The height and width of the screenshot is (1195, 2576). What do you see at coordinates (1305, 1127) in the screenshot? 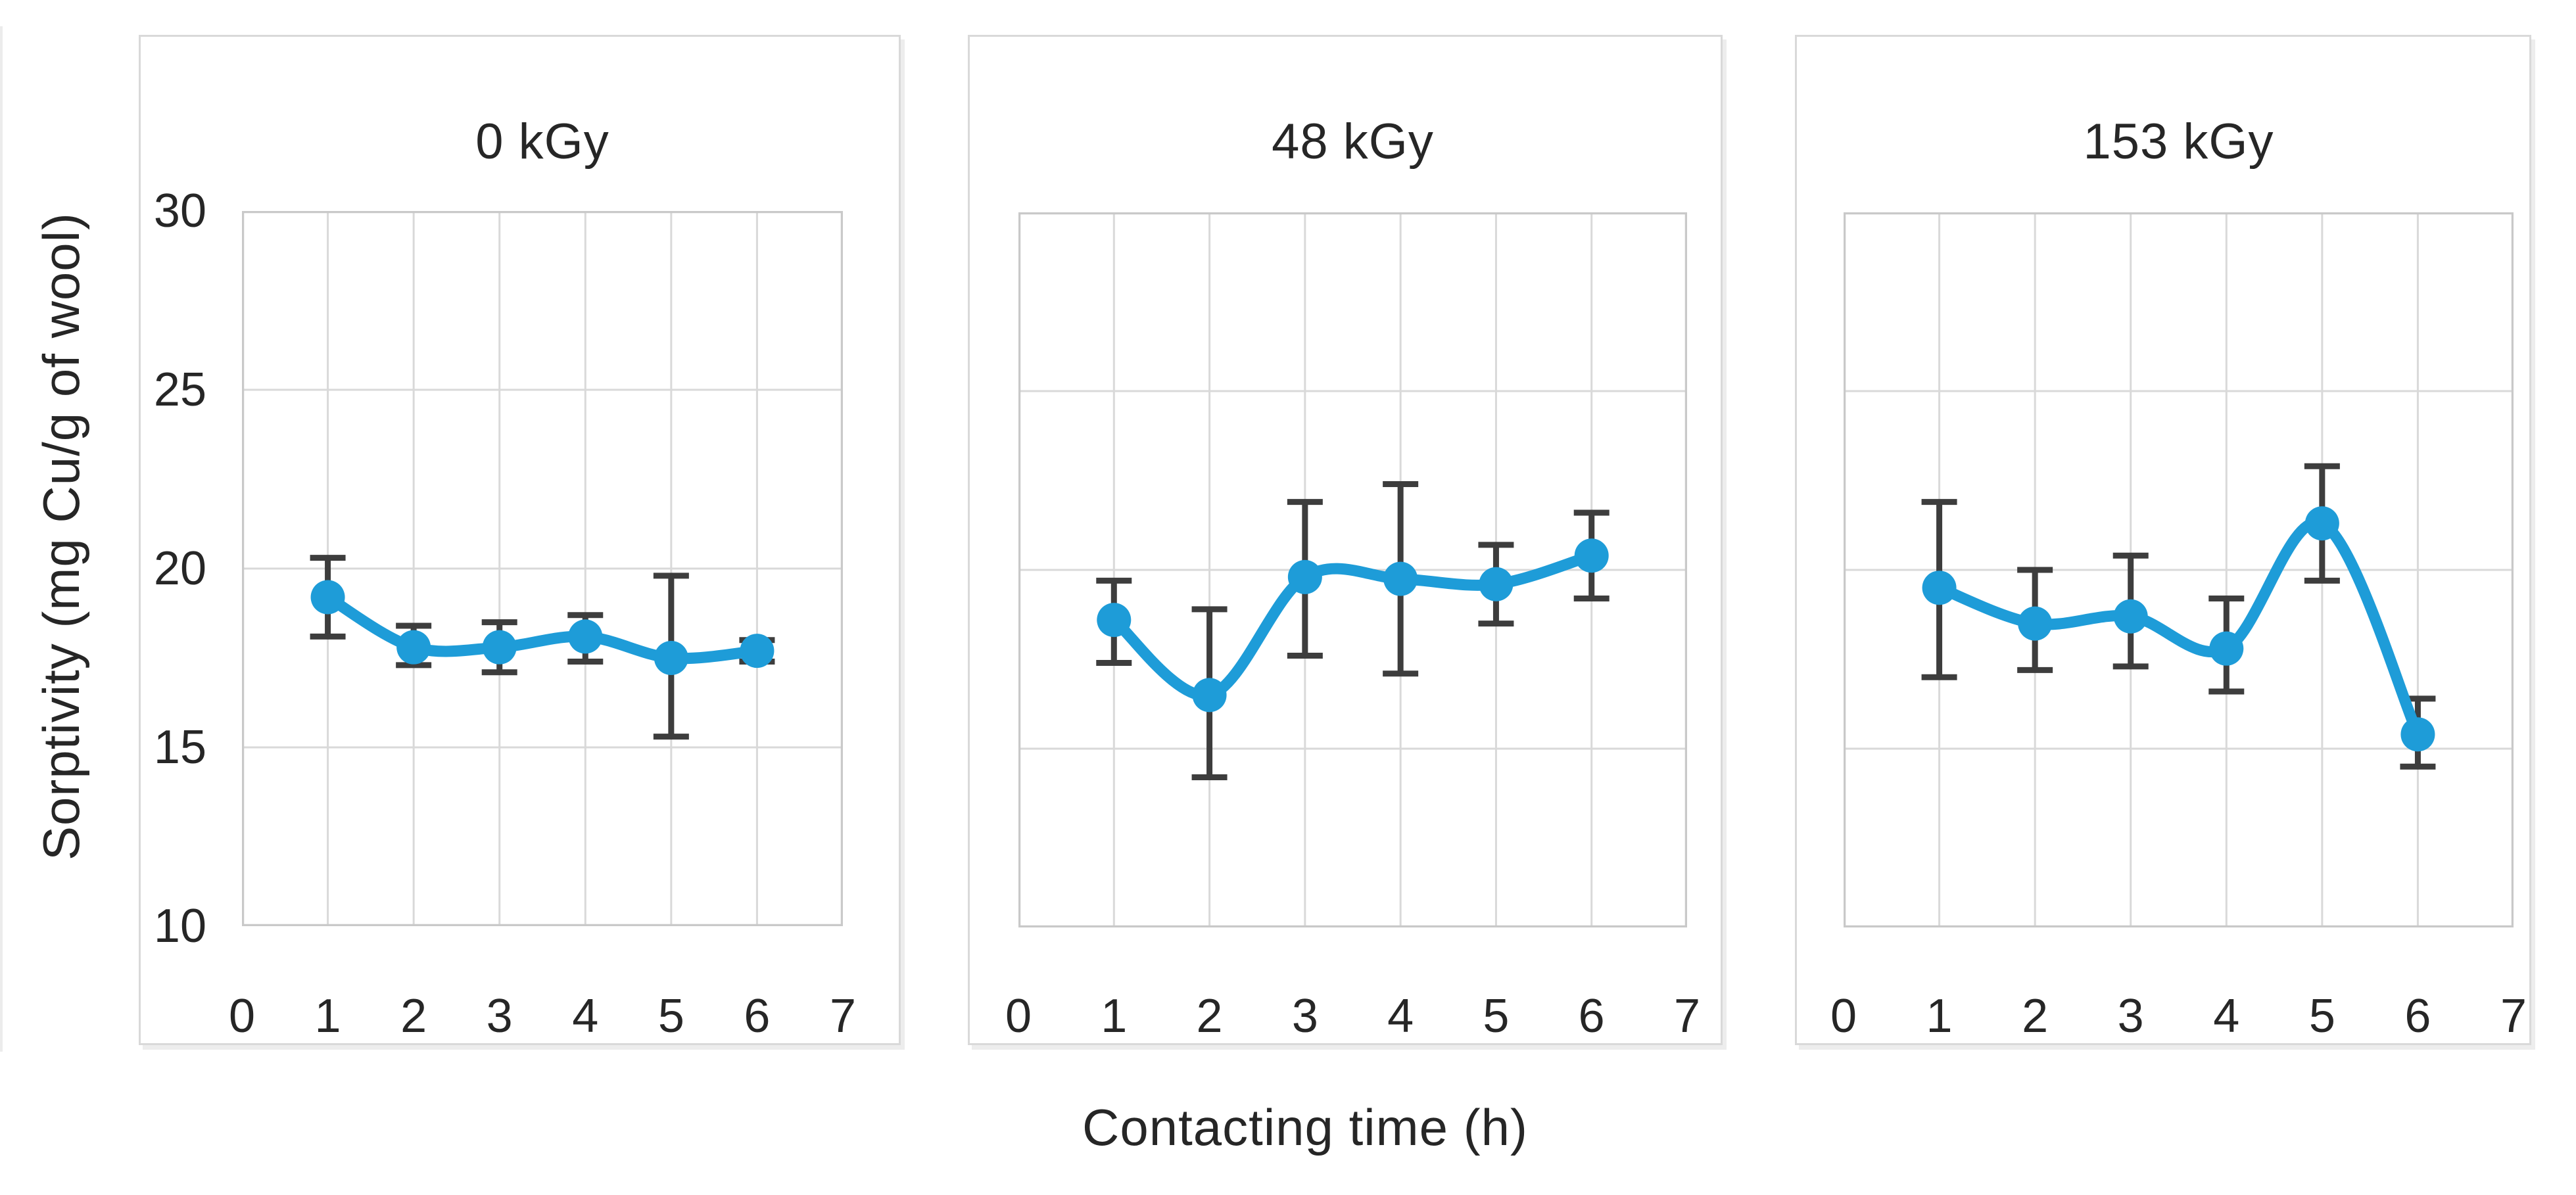
I see `x-axis-title: Contacting time (h)` at bounding box center [1305, 1127].